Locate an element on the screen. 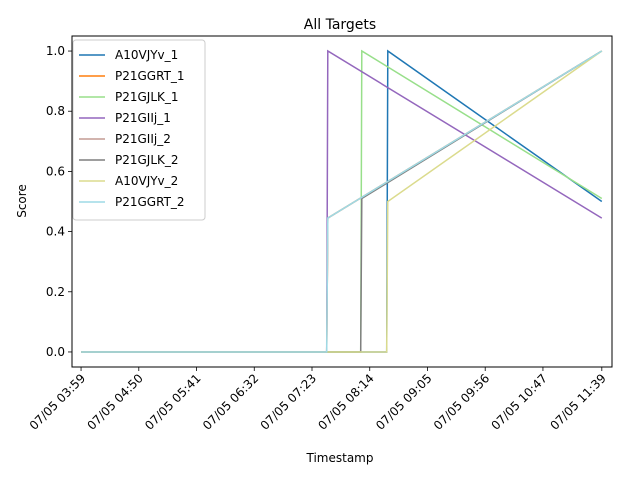  legend-label: P21GGRT_2 is located at coordinates (150, 202).